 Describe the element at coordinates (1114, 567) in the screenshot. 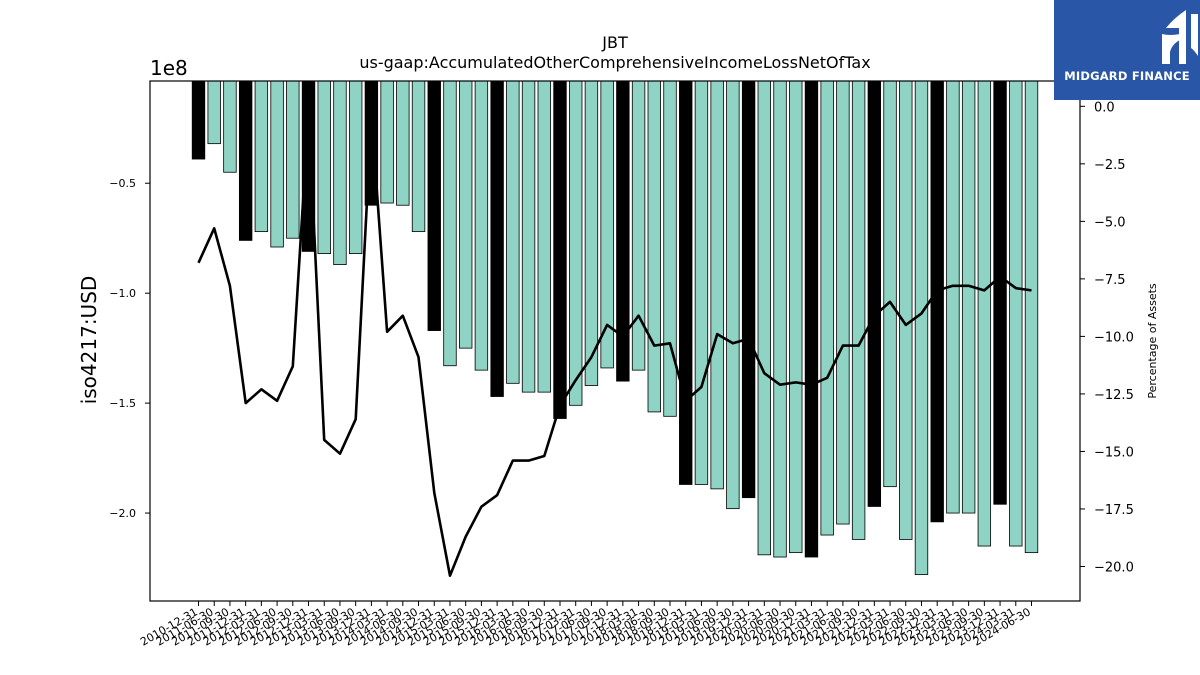

I see `y2-tick-label: −20.0` at that location.